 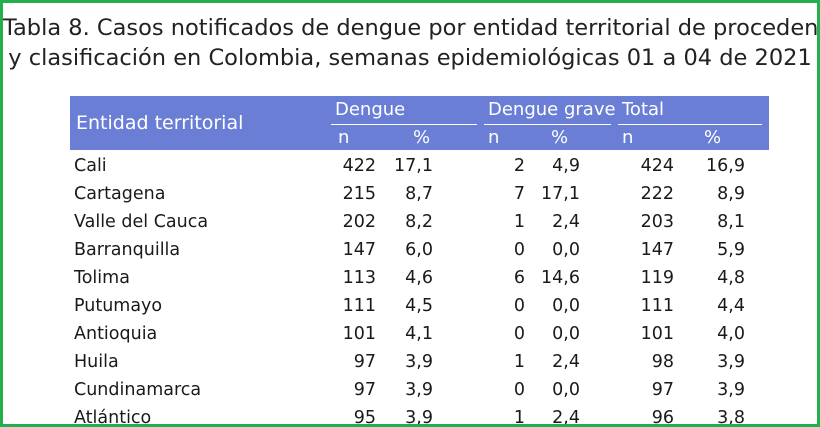 What do you see at coordinates (519, 194) in the screenshot?
I see `cell-grave-n: 7` at bounding box center [519, 194].